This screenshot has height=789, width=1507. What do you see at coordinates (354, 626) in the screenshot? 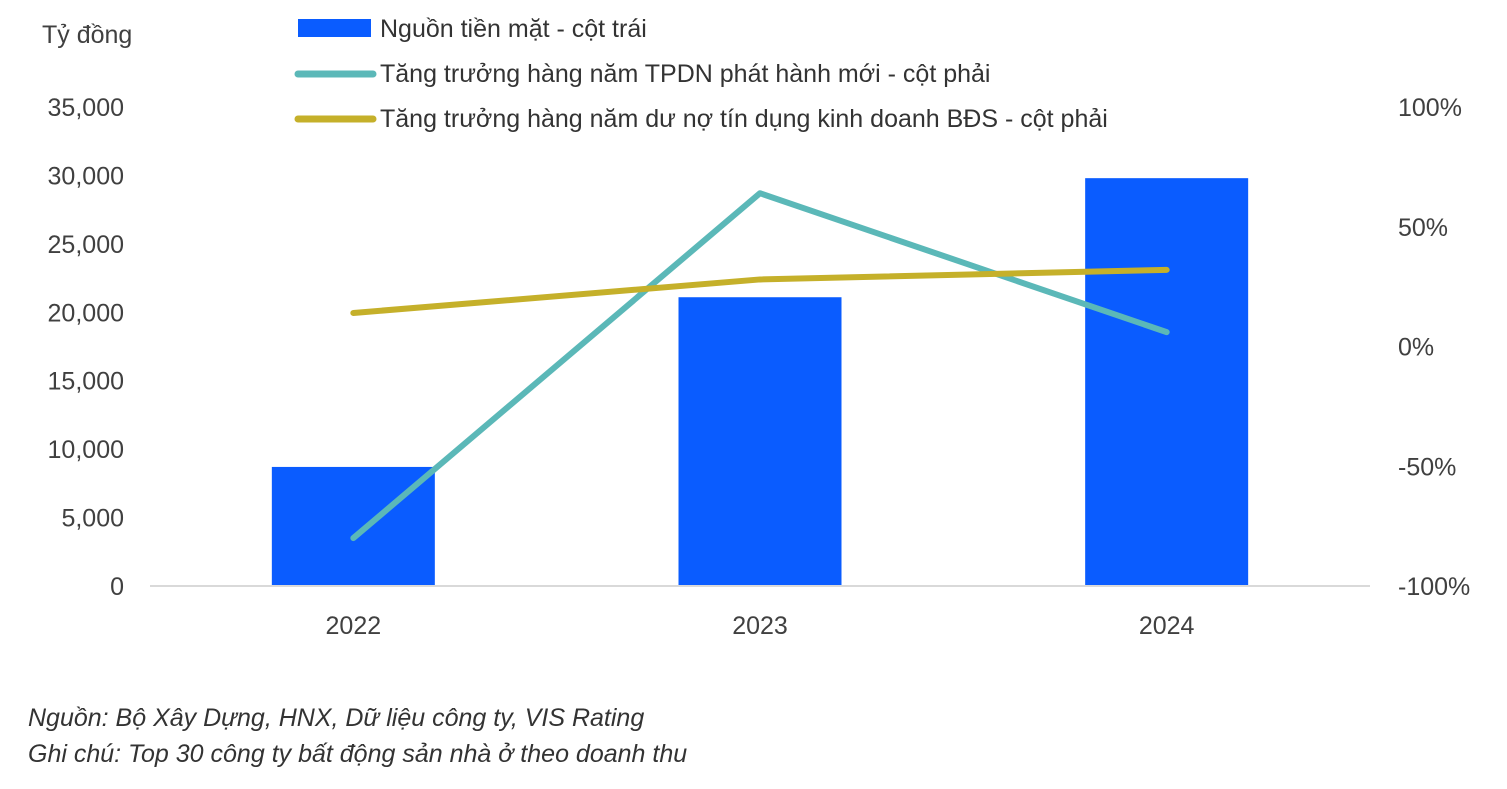
I see `x-tick-label: 2022` at bounding box center [354, 626].